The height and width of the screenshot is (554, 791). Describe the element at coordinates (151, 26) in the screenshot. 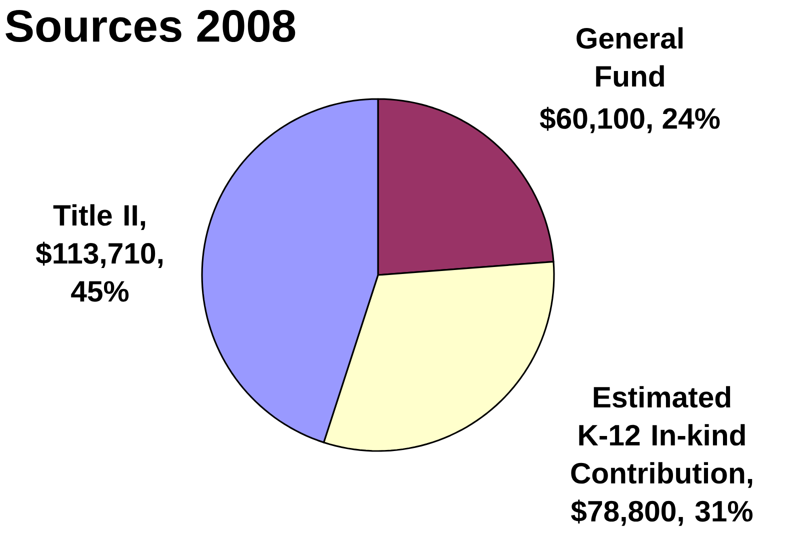

I see `chart-title: Sources 2008` at that location.